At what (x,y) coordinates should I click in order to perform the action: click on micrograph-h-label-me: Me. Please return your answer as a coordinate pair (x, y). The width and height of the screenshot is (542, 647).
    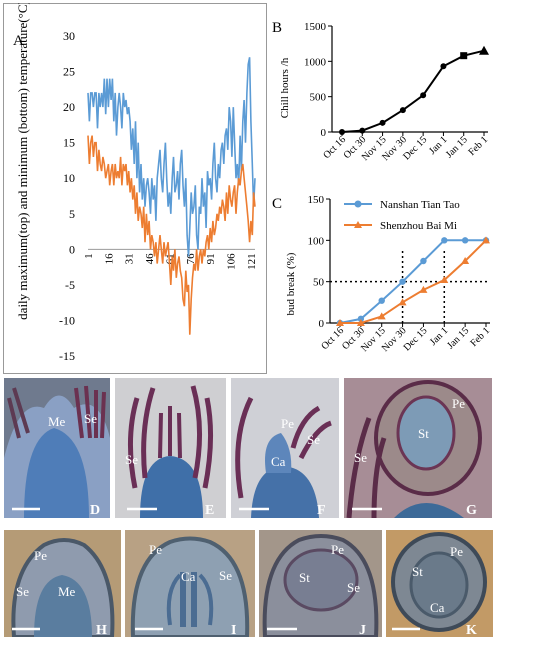
    Looking at the image, I should click on (67, 591).